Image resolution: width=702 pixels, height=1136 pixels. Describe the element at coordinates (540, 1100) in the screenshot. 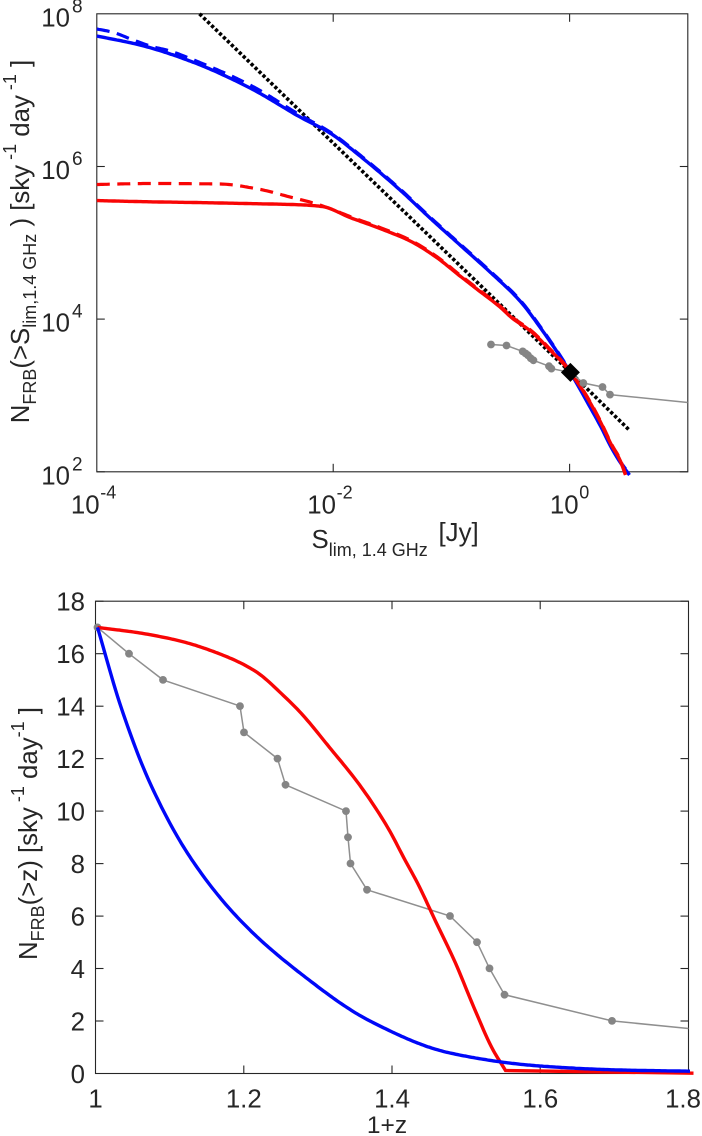

I see `svg-text: 1.6` at that location.